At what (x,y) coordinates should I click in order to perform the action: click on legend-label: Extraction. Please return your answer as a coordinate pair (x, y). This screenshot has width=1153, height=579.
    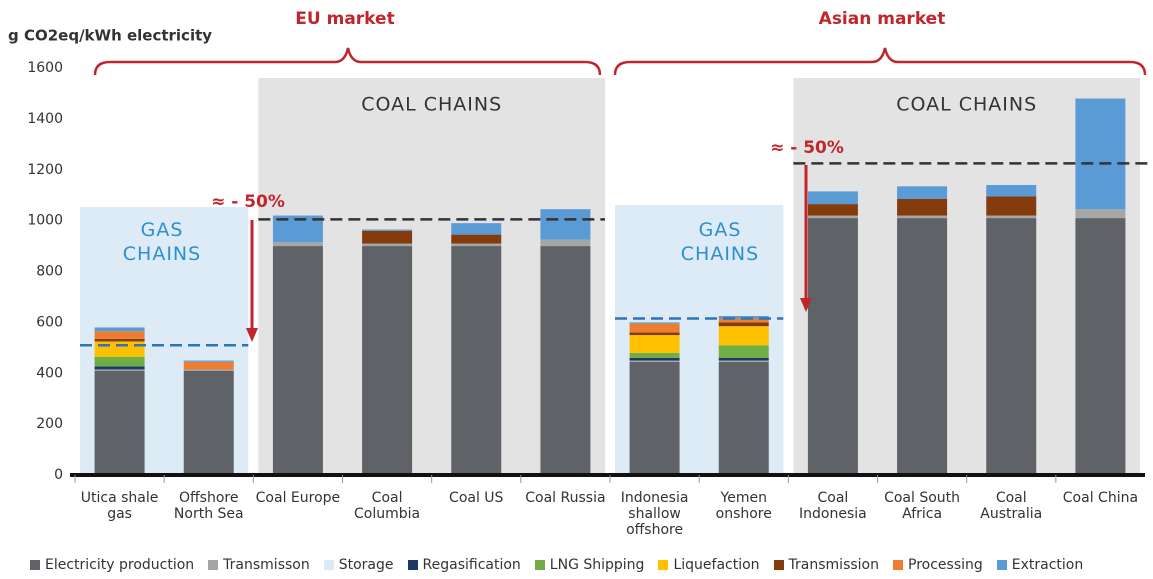
    Looking at the image, I should click on (1047, 565).